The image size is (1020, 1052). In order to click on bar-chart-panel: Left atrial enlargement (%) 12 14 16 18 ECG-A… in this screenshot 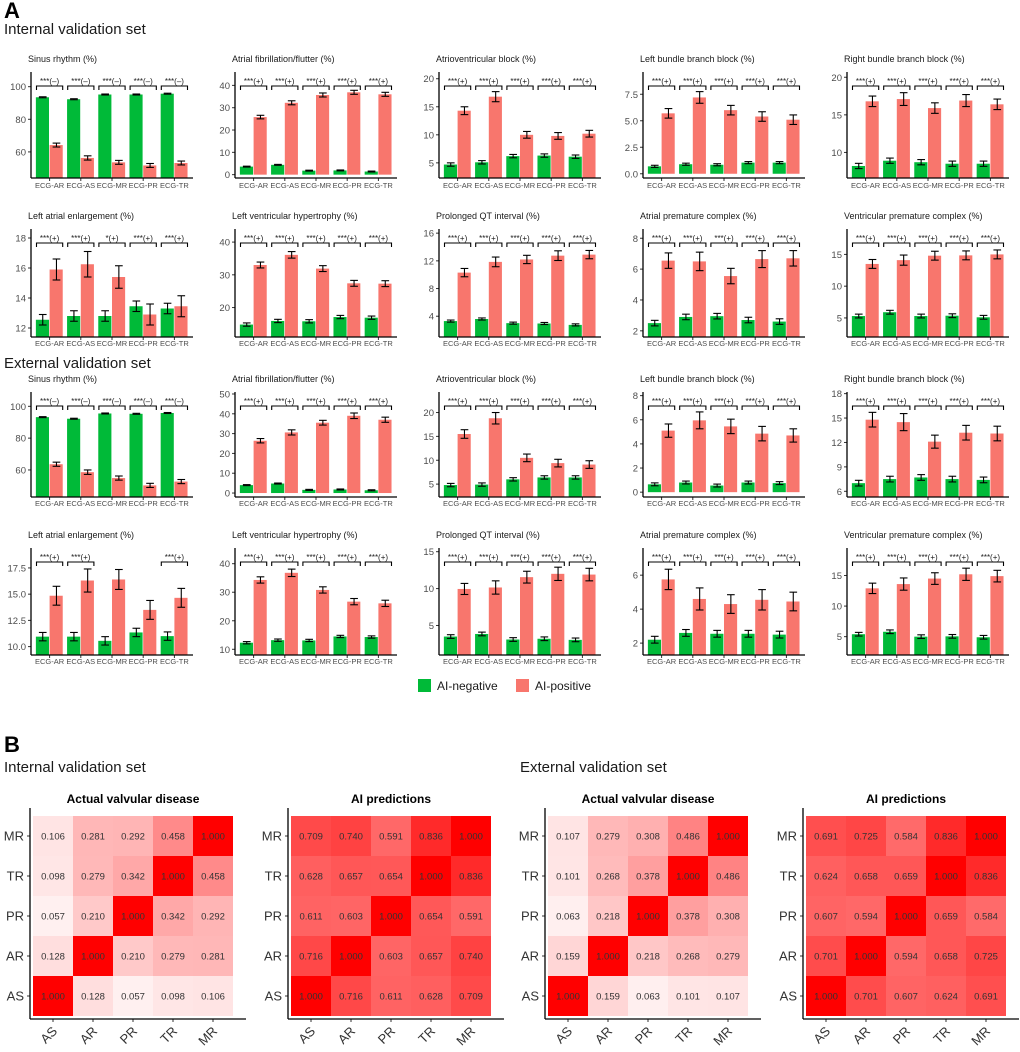, I will do `click(104, 279)`.